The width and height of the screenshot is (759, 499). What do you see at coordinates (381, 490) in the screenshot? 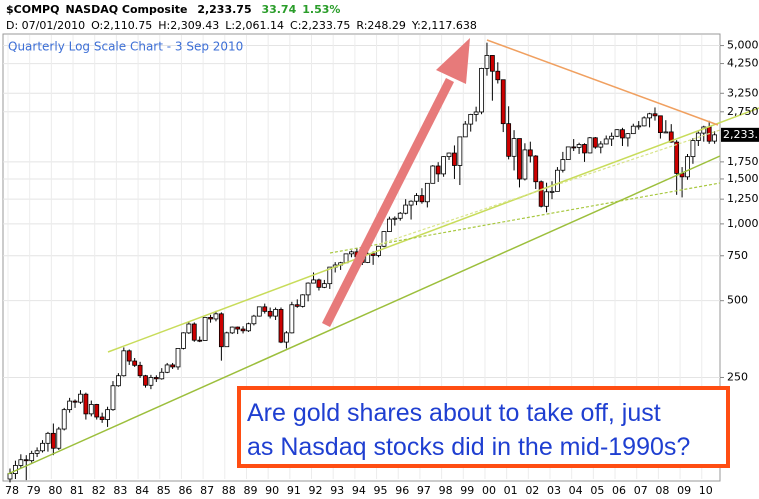
I see `x-tick-label: 95` at bounding box center [381, 490].